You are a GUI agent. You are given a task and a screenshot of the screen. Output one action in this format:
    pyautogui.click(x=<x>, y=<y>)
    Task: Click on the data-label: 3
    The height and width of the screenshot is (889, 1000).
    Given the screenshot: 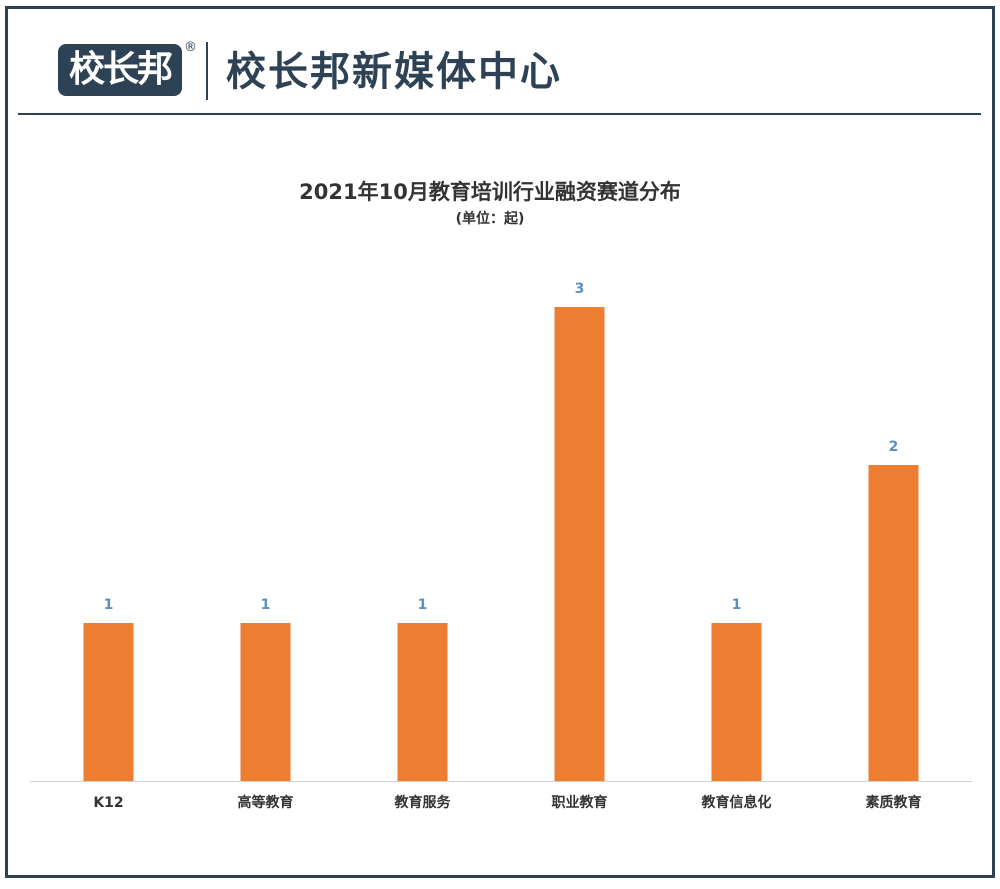 What is the action you would take?
    pyautogui.click(x=580, y=289)
    